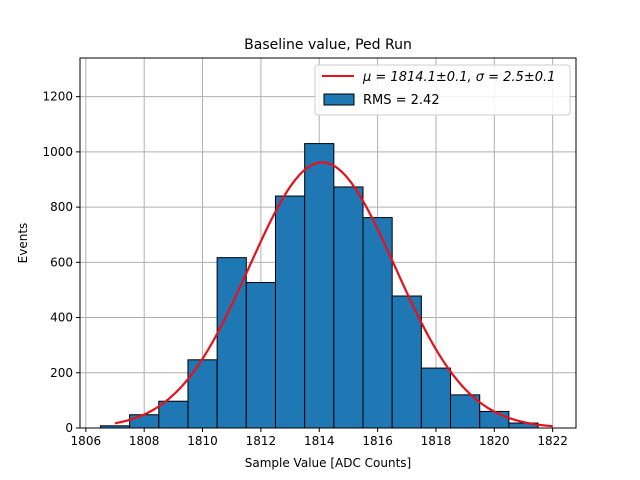 The image size is (640, 480). What do you see at coordinates (23, 243) in the screenshot?
I see `y-axis-label: Events` at bounding box center [23, 243].